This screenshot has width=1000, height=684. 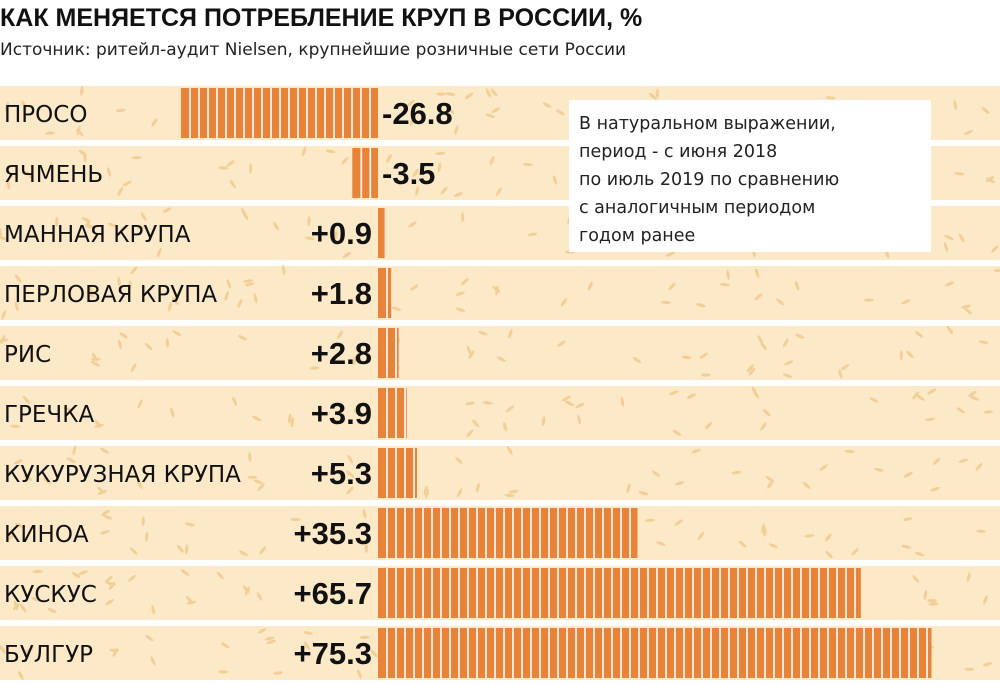 I want to click on value-label: +65.7, so click(x=333, y=593).